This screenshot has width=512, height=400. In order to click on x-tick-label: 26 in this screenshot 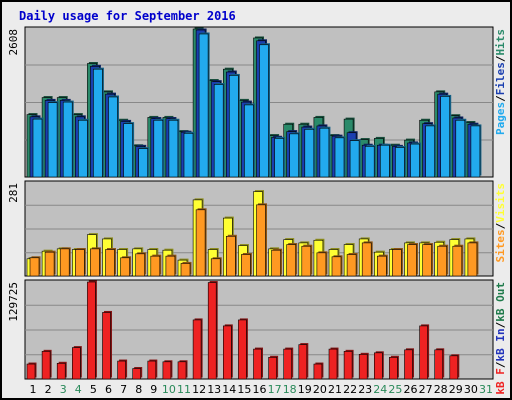, I will do `click(411, 389)`.